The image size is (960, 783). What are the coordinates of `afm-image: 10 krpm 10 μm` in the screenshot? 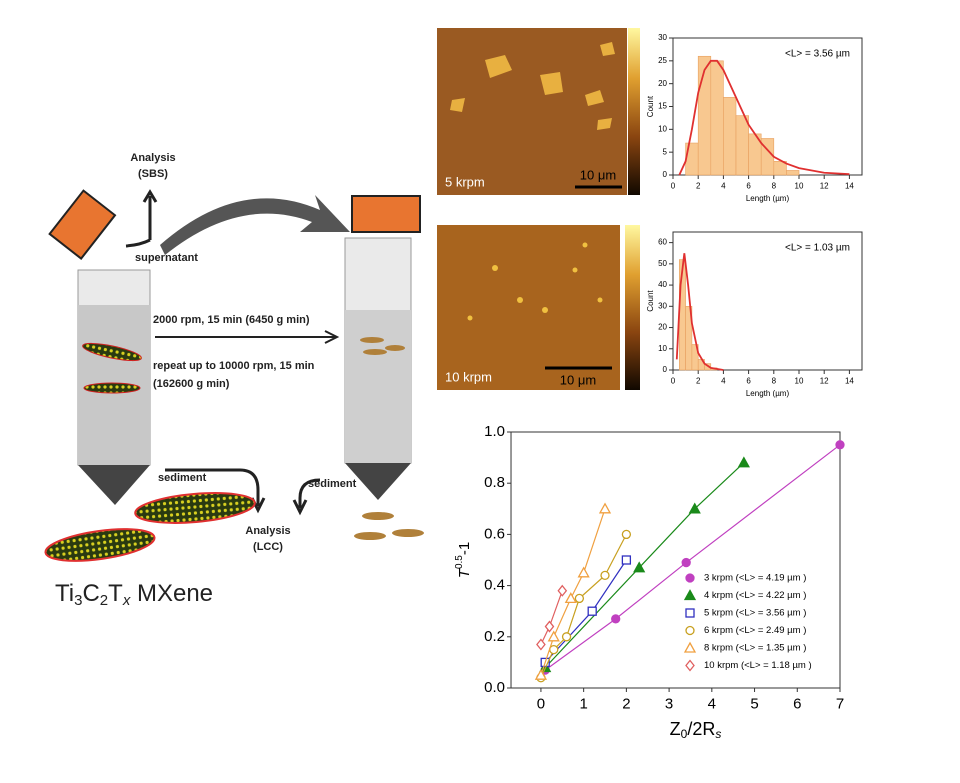 It's located at (538, 307).